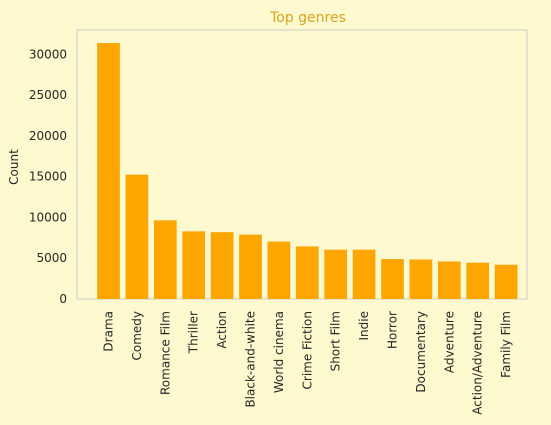 The height and width of the screenshot is (425, 551). Describe the element at coordinates (48, 54) in the screenshot. I see `y-tick-label: 30000` at that location.